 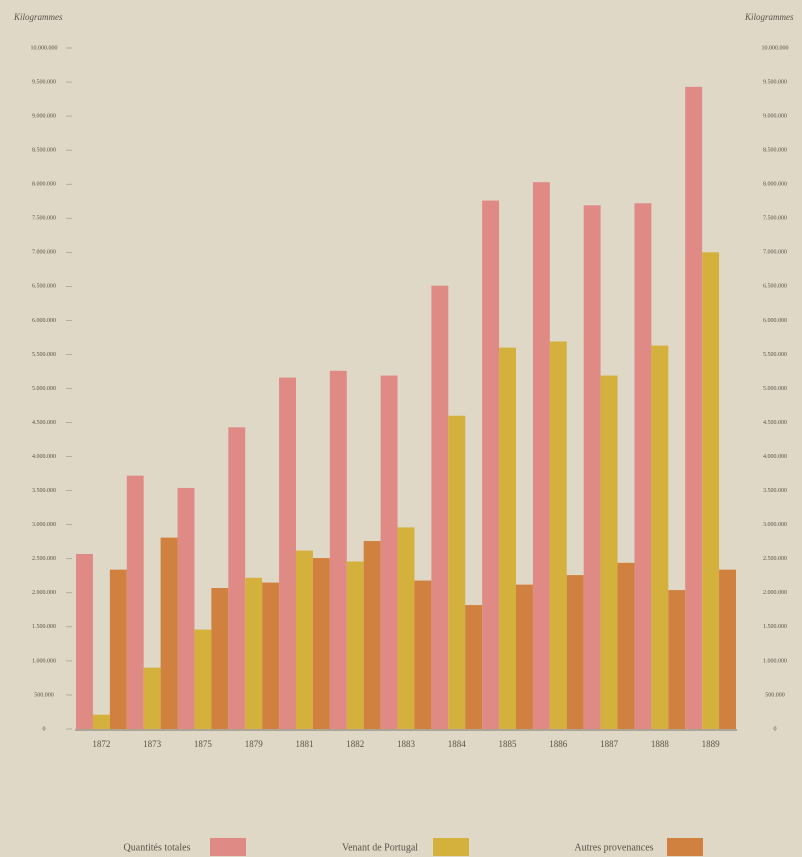 I want to click on y-tick-label: 6.500.000, so click(x=44, y=287).